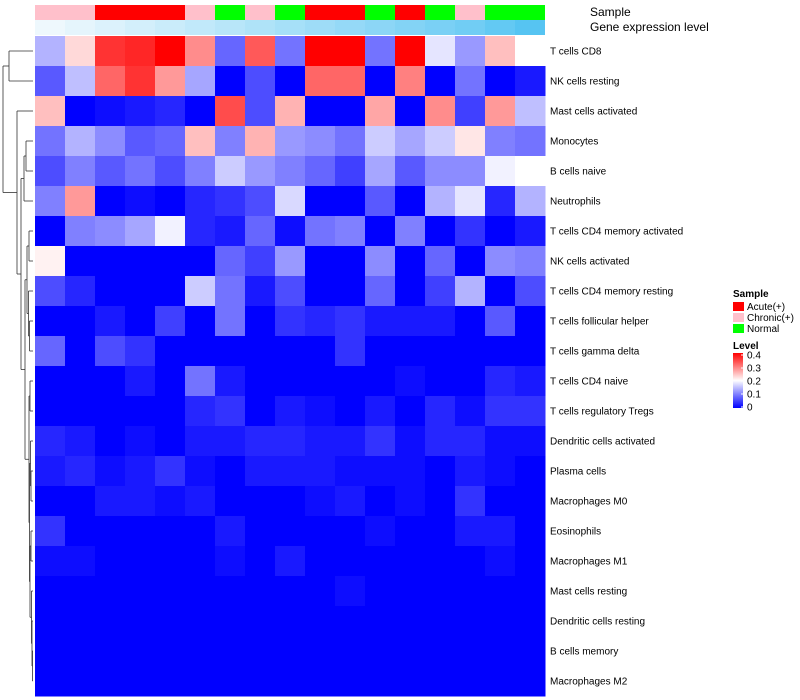 Image resolution: width=800 pixels, height=700 pixels. I want to click on sample-legend-swatch, so click(738, 317).